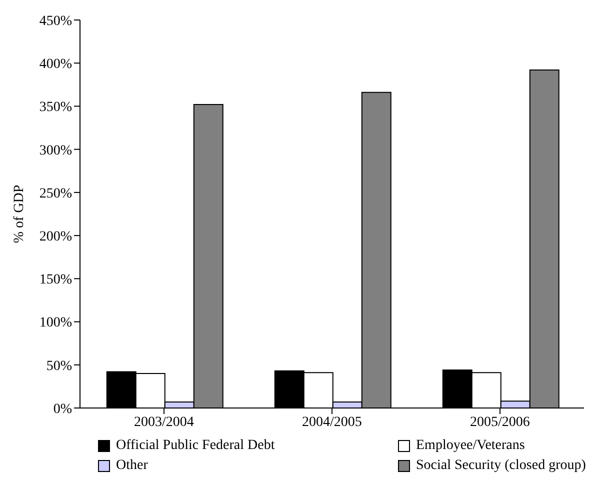 The width and height of the screenshot is (608, 489). I want to click on y-tick-label: 0%, so click(62, 409).